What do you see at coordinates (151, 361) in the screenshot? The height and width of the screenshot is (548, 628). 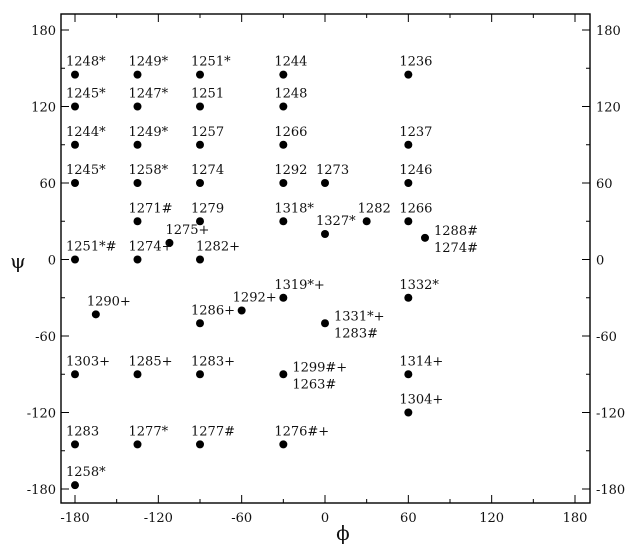 I see `point-label: 1285+` at bounding box center [151, 361].